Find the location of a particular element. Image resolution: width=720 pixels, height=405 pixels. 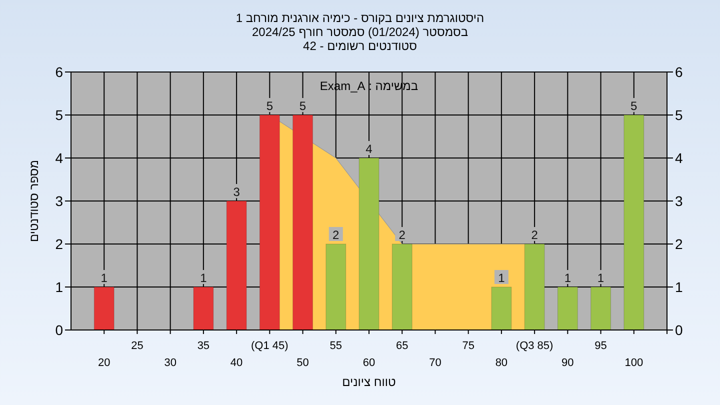

y2-tick-label: 2 is located at coordinates (679, 244).